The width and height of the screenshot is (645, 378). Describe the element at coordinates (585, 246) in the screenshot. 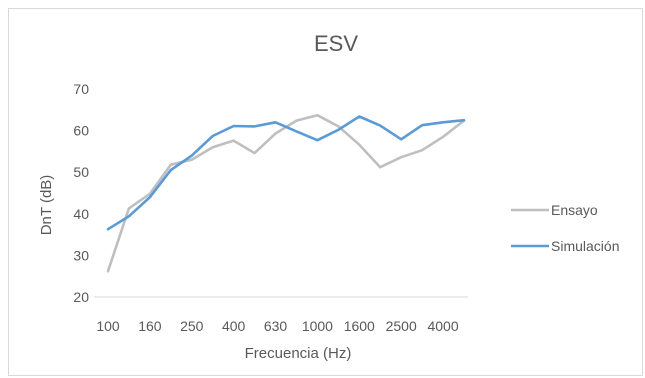

I see `legend-label-simulaci-n: Simulación` at that location.